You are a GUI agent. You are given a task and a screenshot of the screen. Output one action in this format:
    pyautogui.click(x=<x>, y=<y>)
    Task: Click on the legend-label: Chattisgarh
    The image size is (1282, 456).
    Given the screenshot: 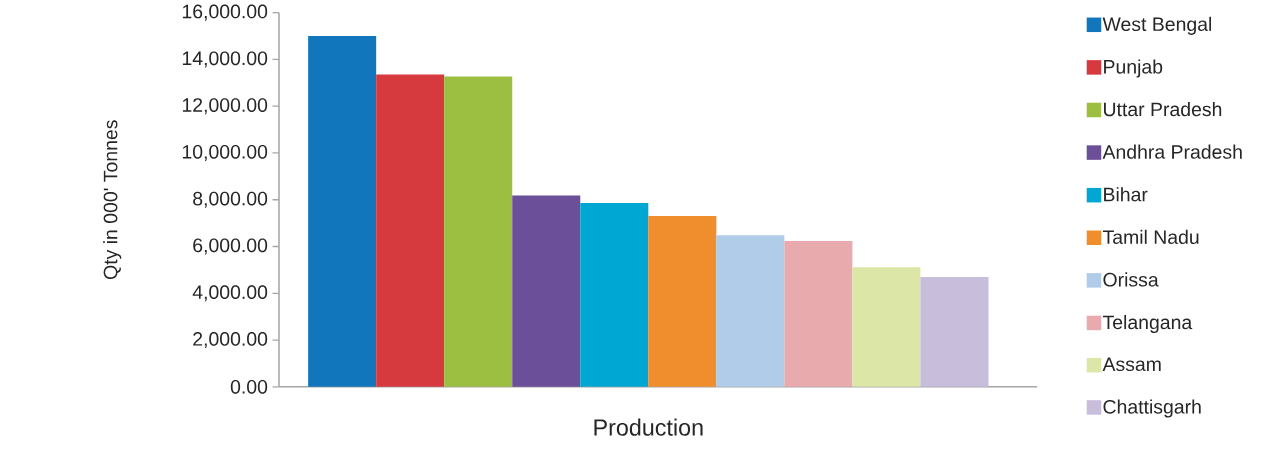 What is the action you would take?
    pyautogui.click(x=1152, y=408)
    